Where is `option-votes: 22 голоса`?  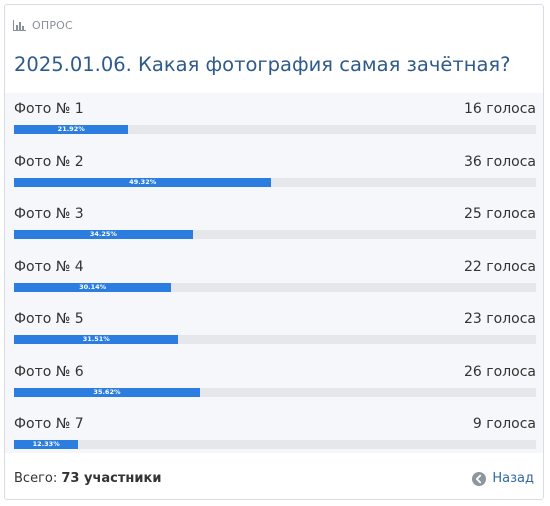 option-votes: 22 голоса is located at coordinates (500, 266).